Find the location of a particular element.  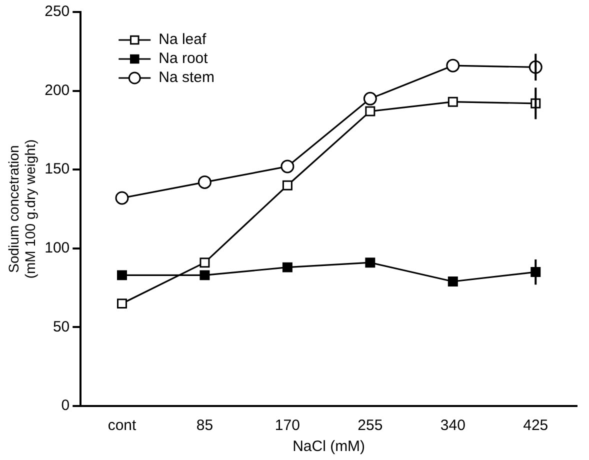

x-tick-label: cont is located at coordinates (122, 425).